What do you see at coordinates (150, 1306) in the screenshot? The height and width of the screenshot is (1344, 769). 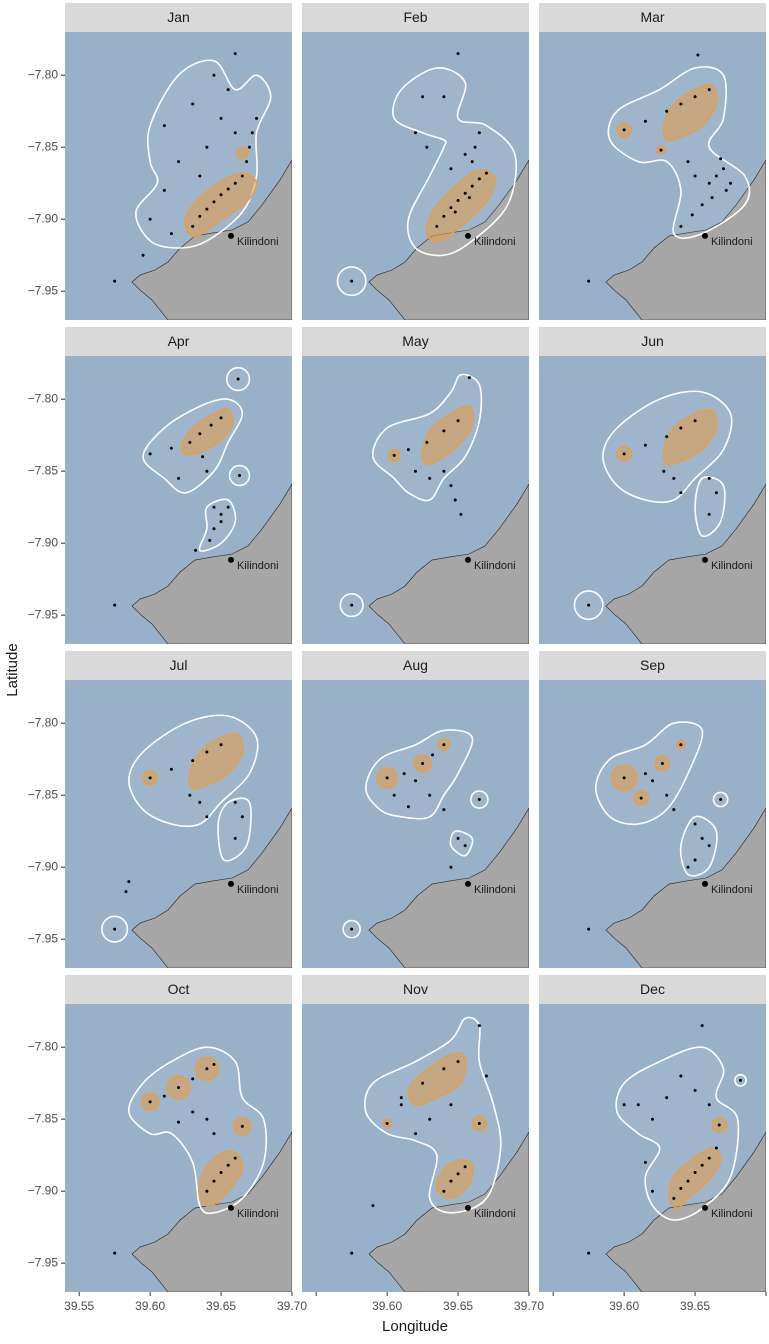 I see `x-tick-label: 39.60` at bounding box center [150, 1306].